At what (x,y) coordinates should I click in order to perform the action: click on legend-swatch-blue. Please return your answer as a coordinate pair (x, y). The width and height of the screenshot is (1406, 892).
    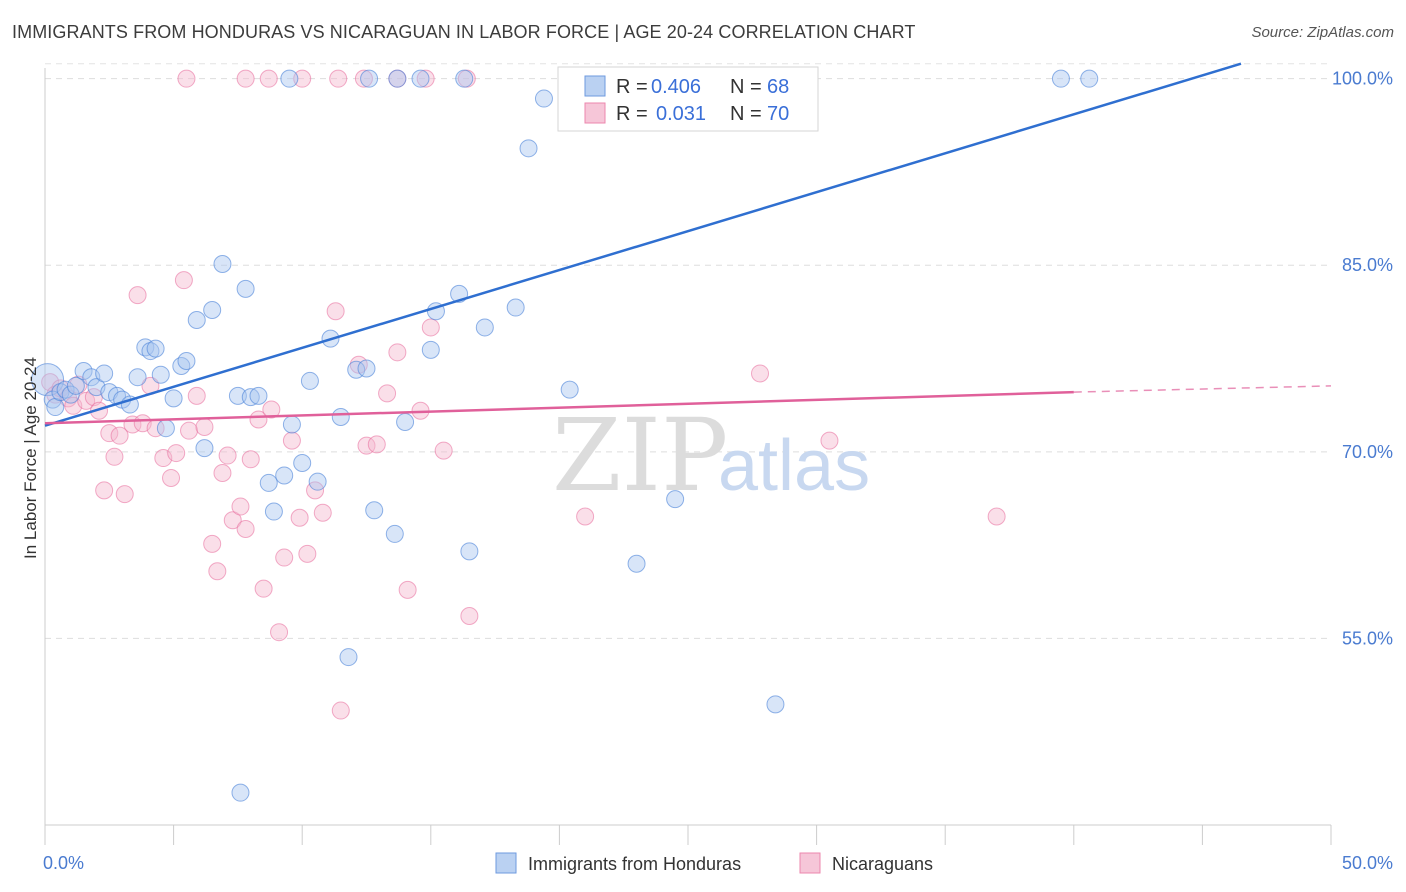
    Looking at the image, I should click on (595, 86).